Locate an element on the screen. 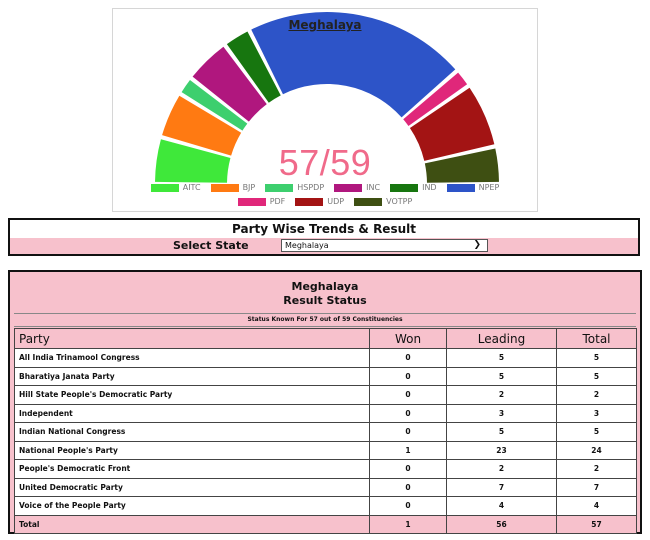 The width and height of the screenshot is (650, 540). total-cell: 2 is located at coordinates (596, 469).